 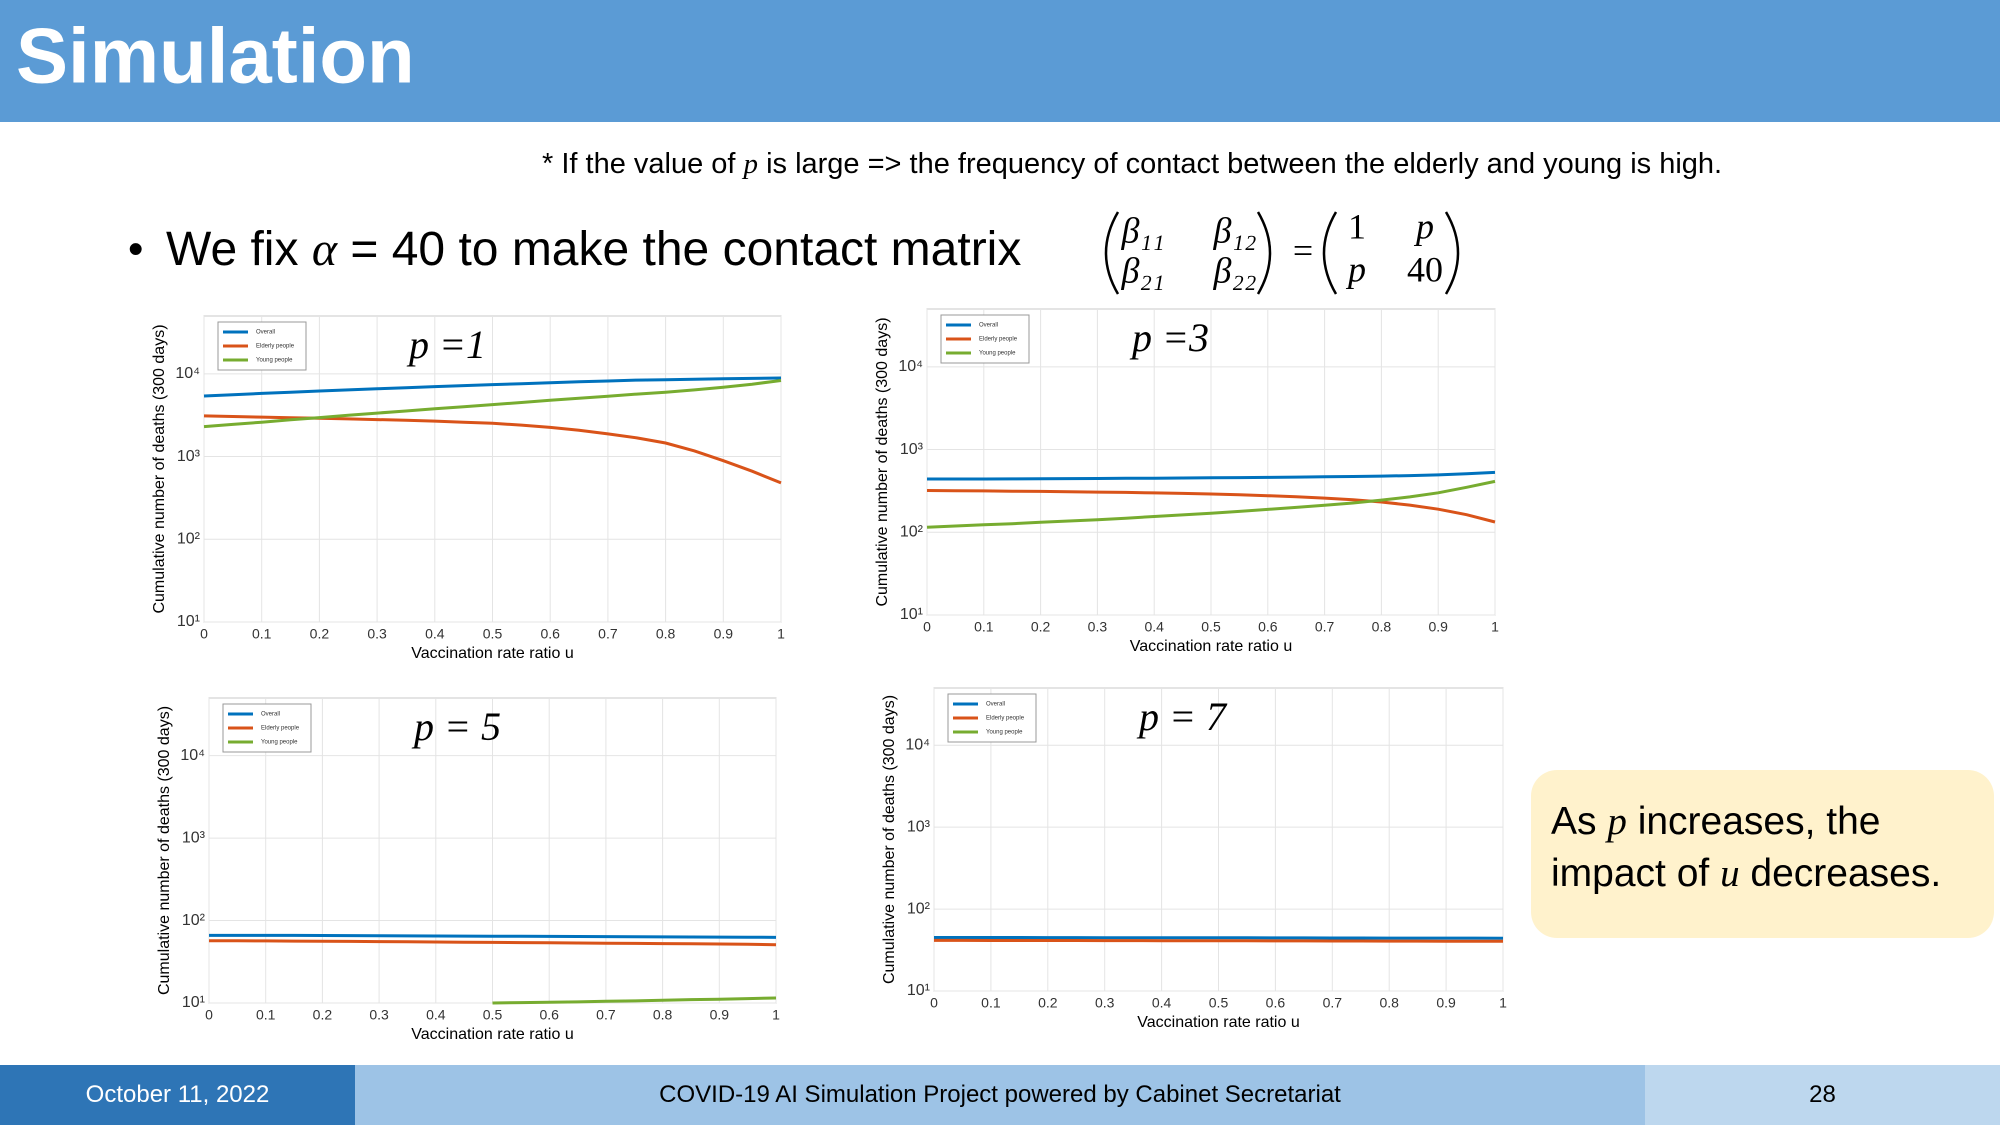 What do you see at coordinates (1169, 337) in the screenshot?
I see `annotation: p =3` at bounding box center [1169, 337].